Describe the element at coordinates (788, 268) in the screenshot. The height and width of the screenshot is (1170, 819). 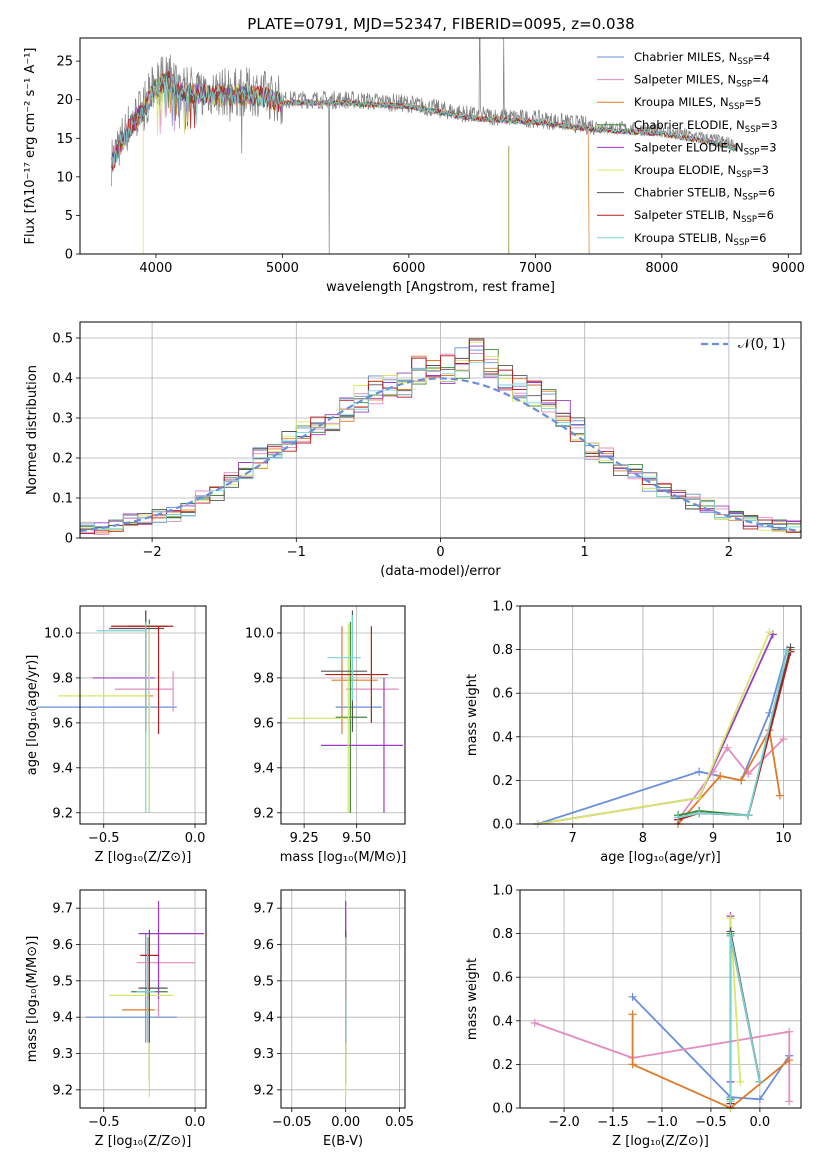
I see `x-tick-label: 9000` at that location.